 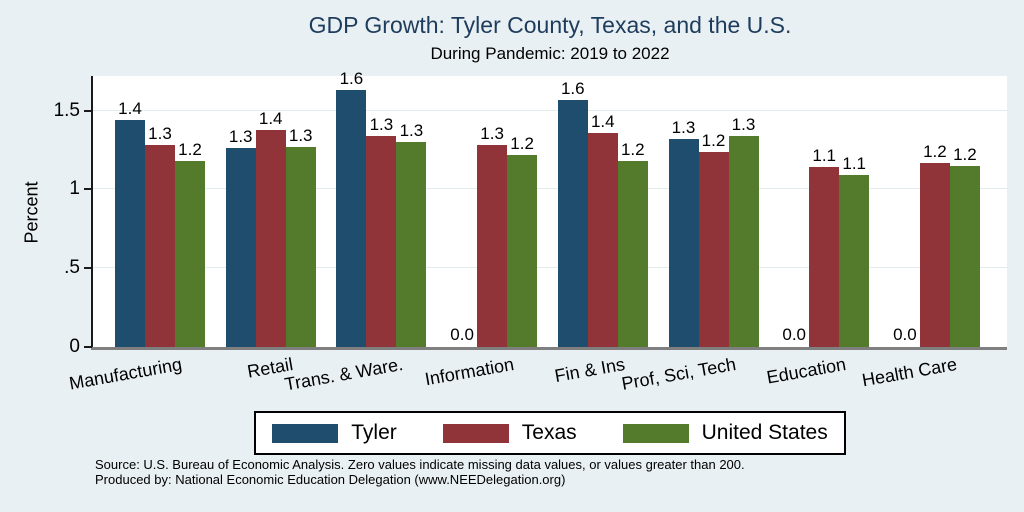 What do you see at coordinates (305, 433) in the screenshot?
I see `legend-swatch-tyler` at bounding box center [305, 433].